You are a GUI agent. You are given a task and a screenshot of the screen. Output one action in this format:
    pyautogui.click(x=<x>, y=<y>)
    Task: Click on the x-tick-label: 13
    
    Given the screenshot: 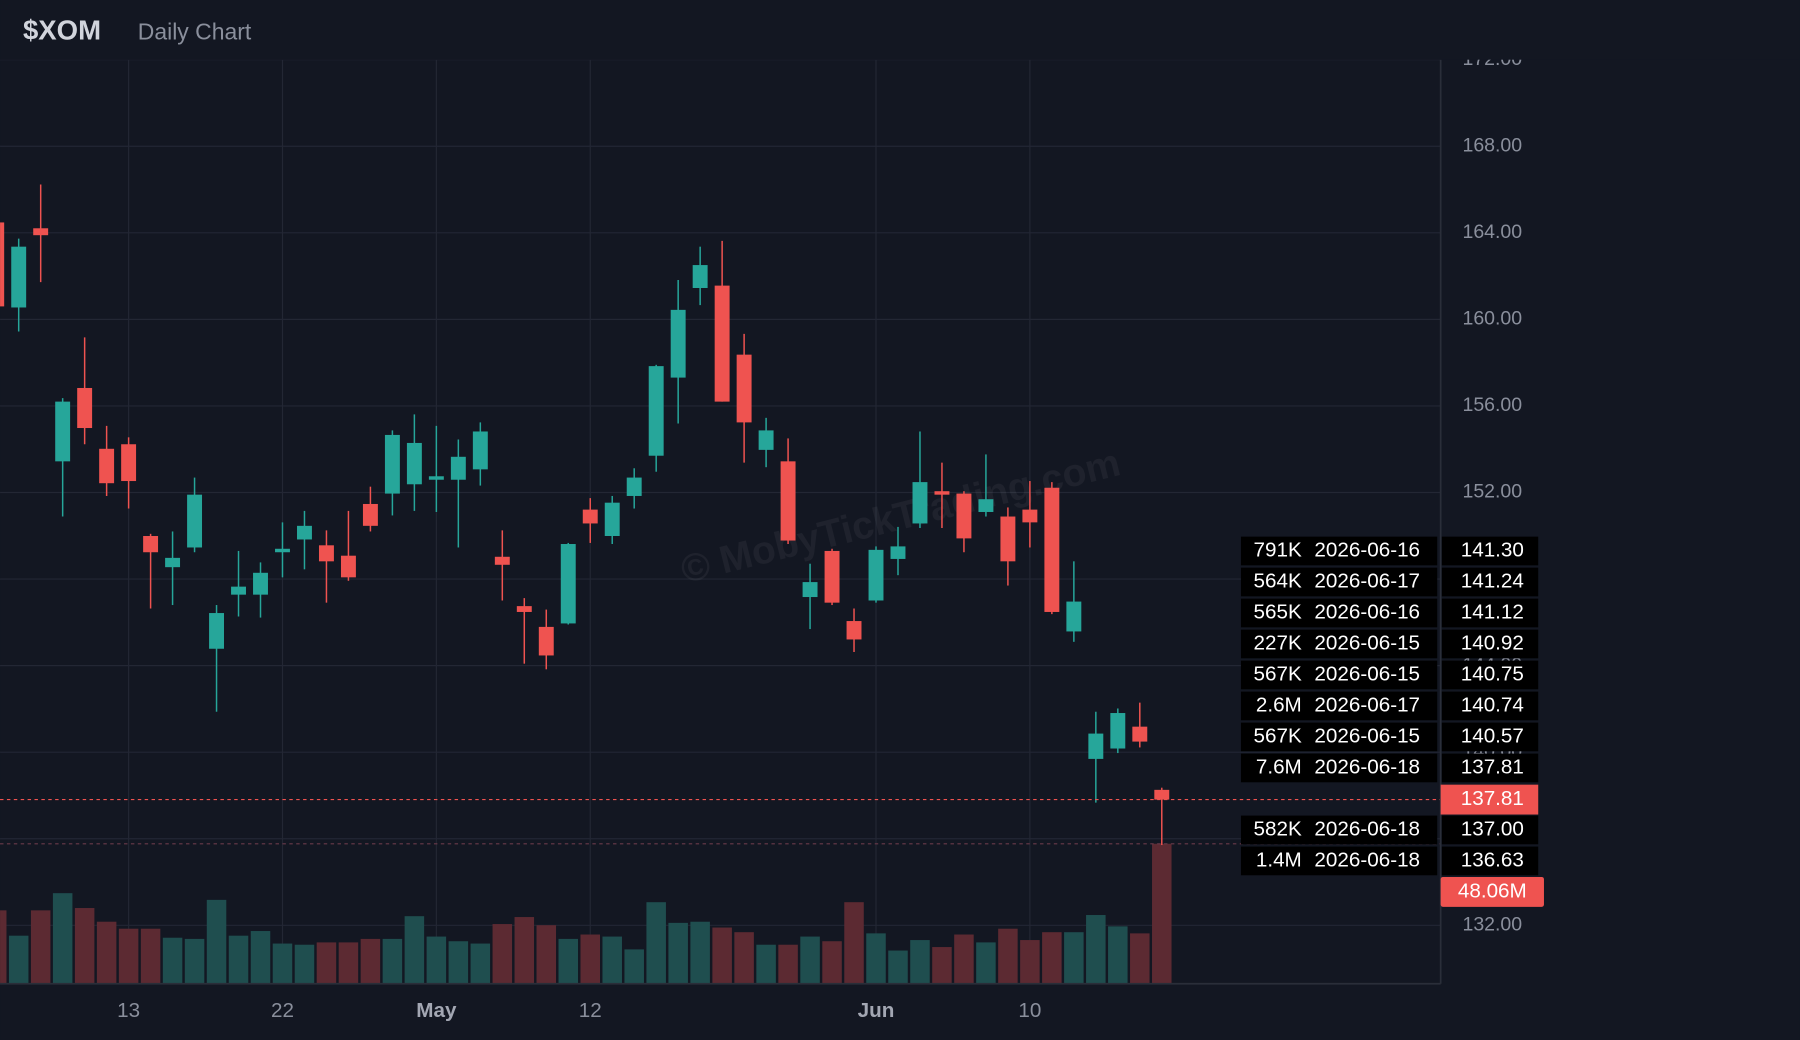 What is the action you would take?
    pyautogui.click(x=128, y=1010)
    